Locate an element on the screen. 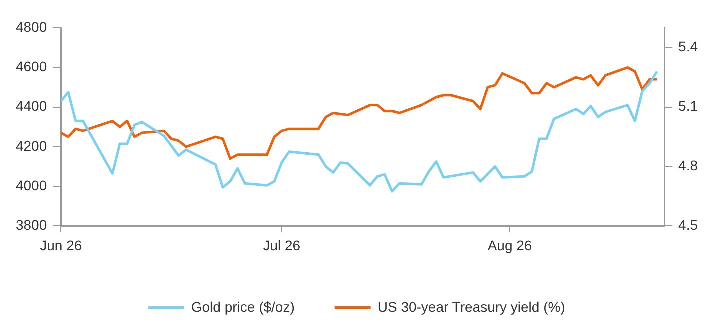 The image size is (724, 329). y-tick-label: 4800 is located at coordinates (32, 26).